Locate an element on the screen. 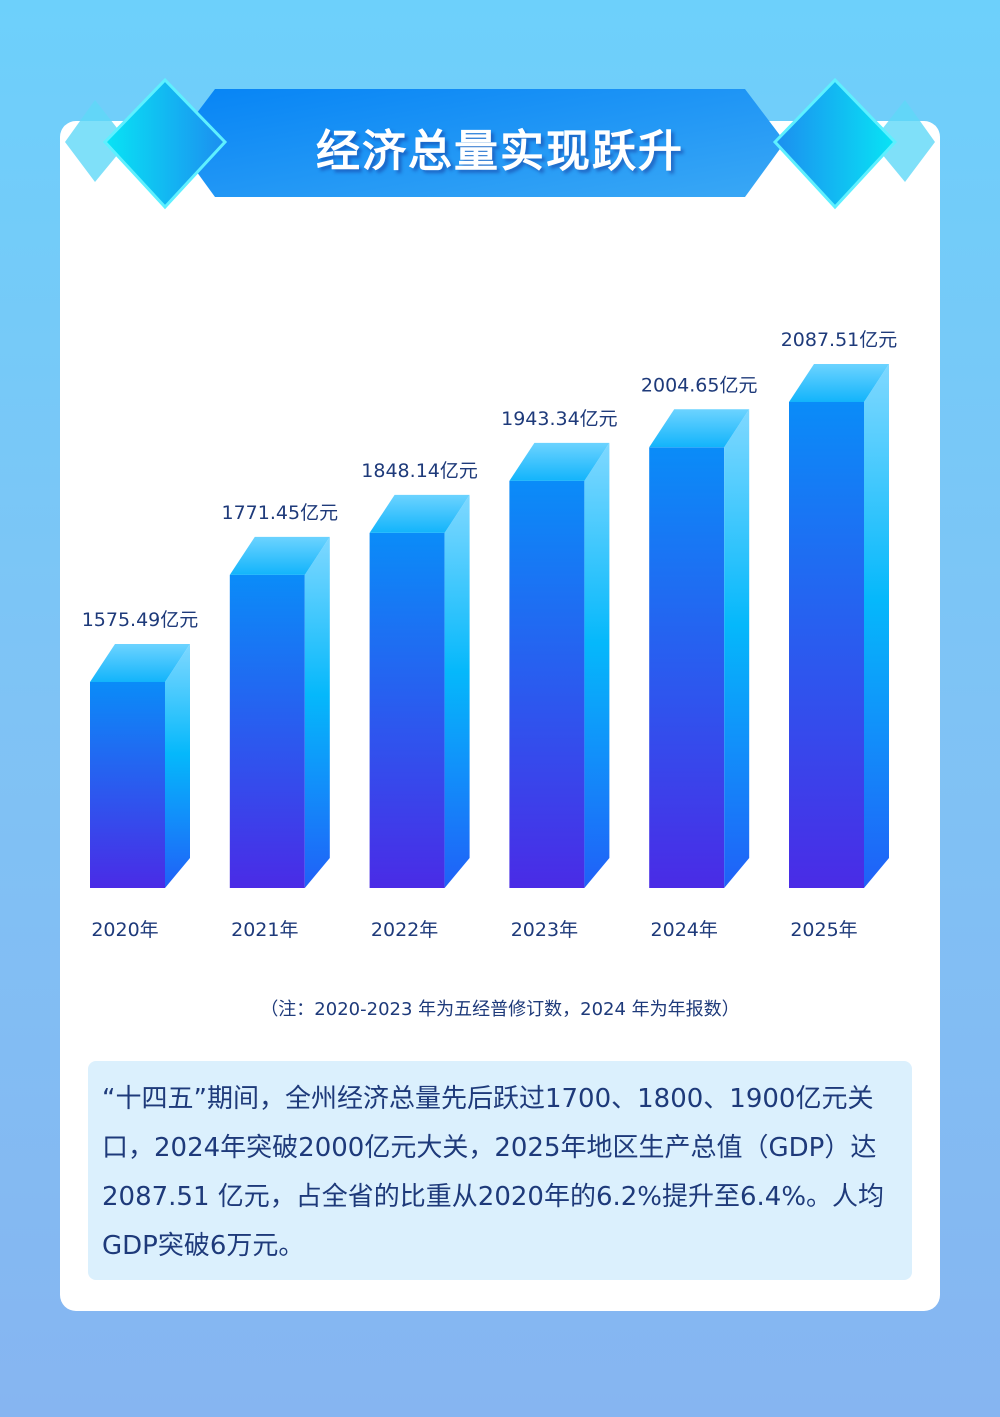 Image resolution: width=1000 pixels, height=1417 pixels. x-tick-label: 2025年 is located at coordinates (823, 930).